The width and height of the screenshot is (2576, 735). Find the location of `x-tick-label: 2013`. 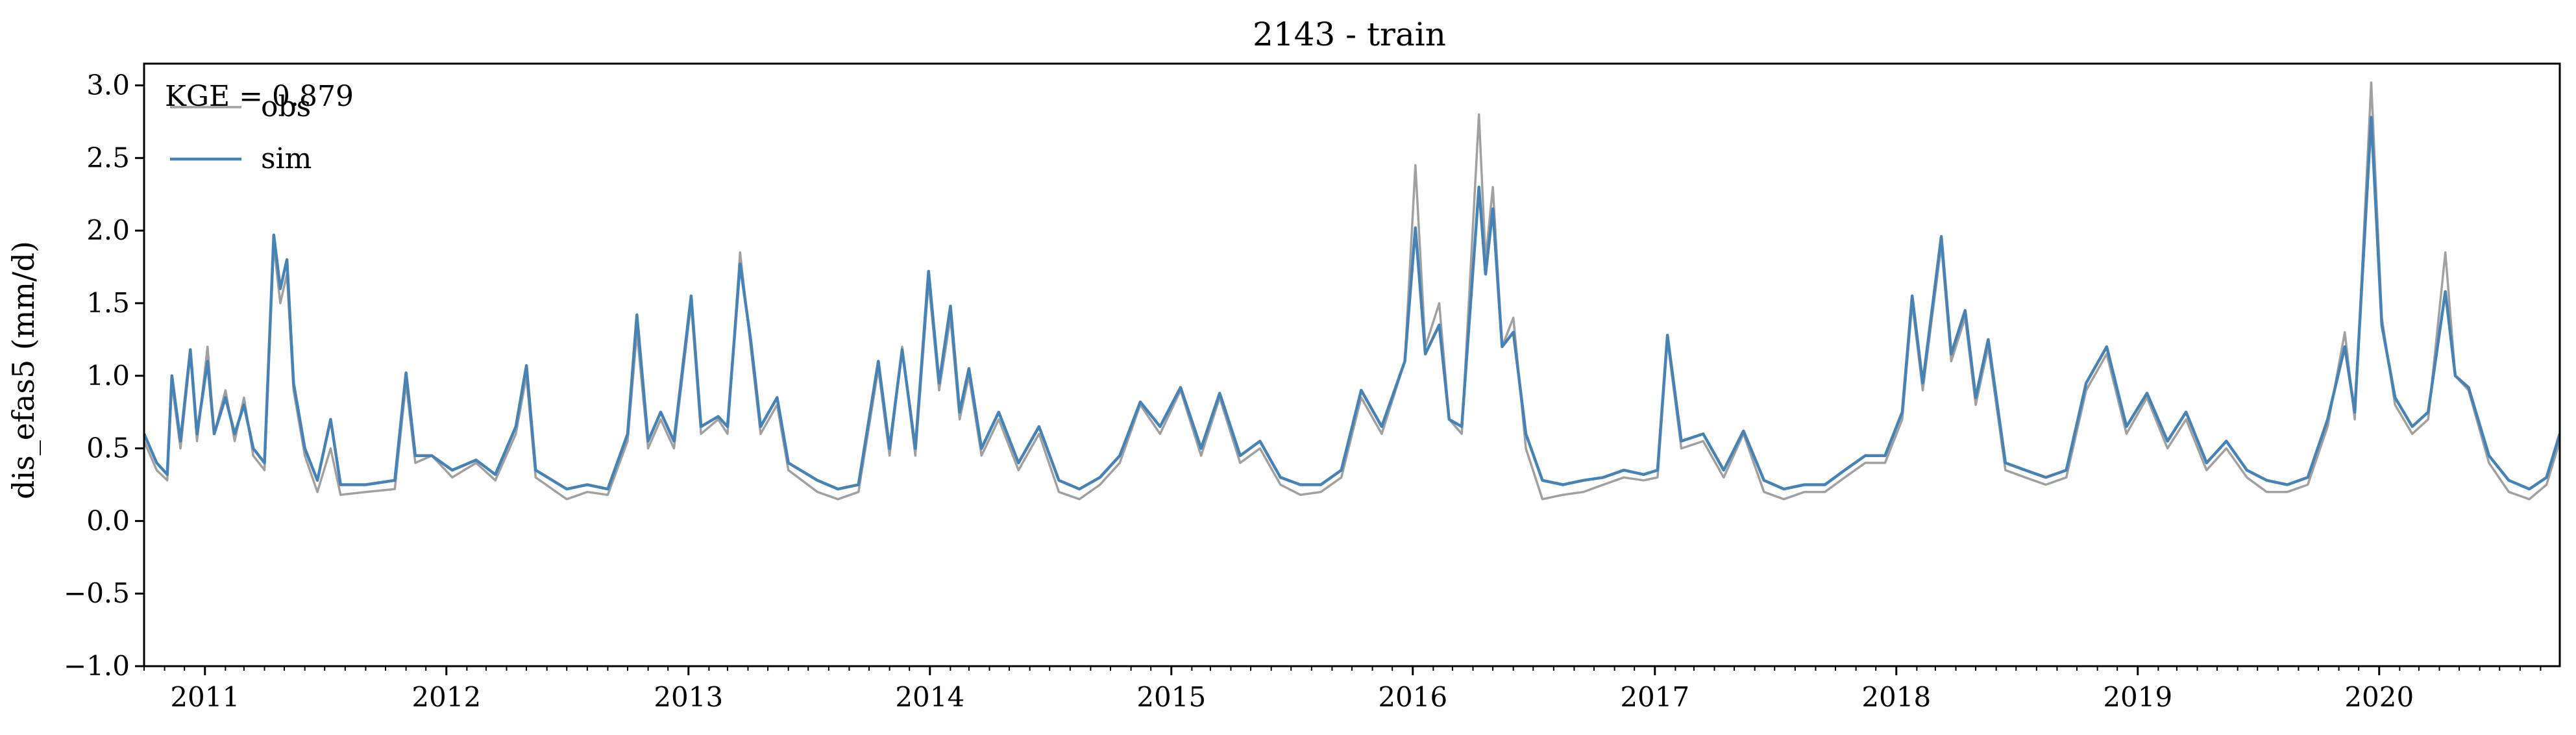

x-tick-label: 2013 is located at coordinates (688, 697).